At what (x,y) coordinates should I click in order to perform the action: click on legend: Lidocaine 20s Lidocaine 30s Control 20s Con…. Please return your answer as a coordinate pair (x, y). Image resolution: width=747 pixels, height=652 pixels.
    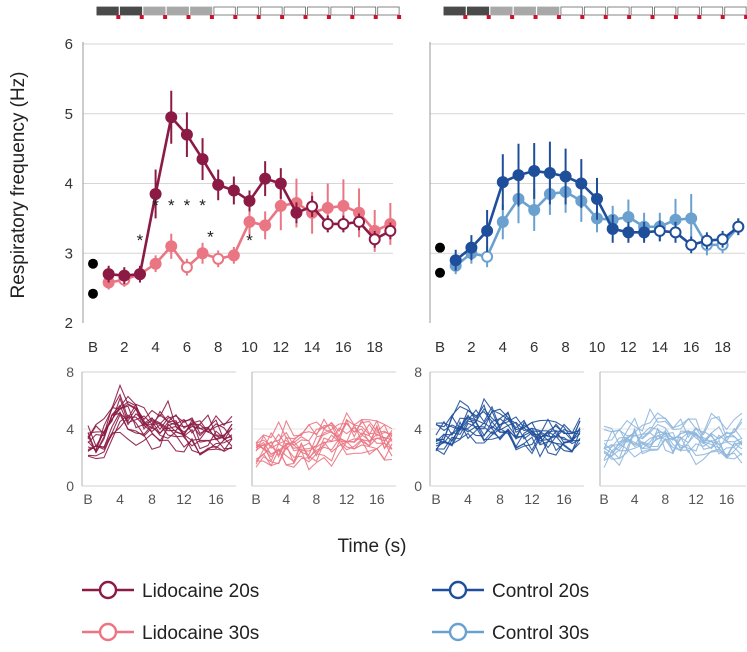
    Looking at the image, I should click on (335, 612).